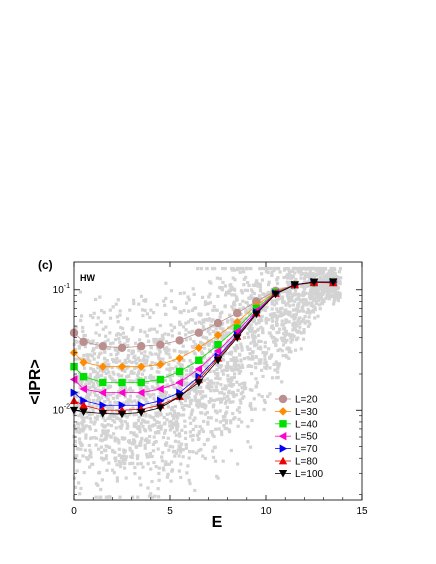 The height and width of the screenshot is (564, 436). I want to click on x-tick-label: 10, so click(266, 511).